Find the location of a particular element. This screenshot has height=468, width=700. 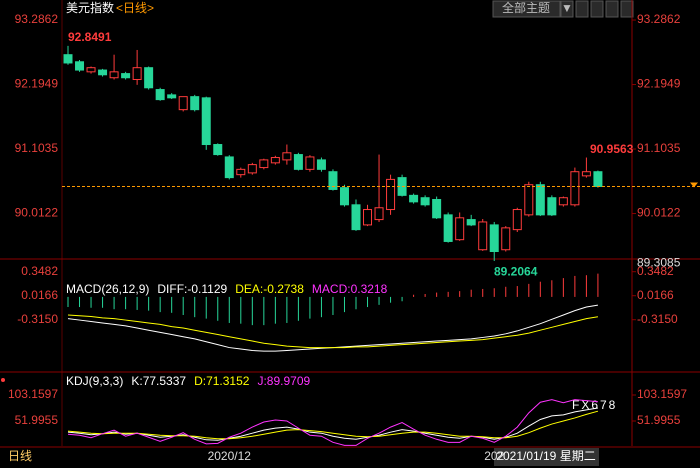

theme-button-label: 全部主题 is located at coordinates (526, 7).